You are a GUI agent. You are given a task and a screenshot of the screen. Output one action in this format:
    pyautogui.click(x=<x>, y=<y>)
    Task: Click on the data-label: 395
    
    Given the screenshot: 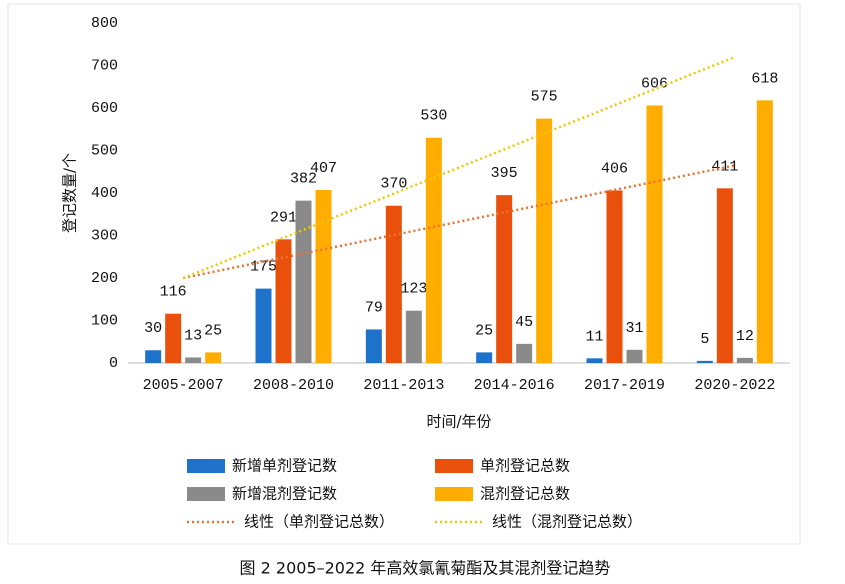 What is the action you would take?
    pyautogui.click(x=504, y=173)
    